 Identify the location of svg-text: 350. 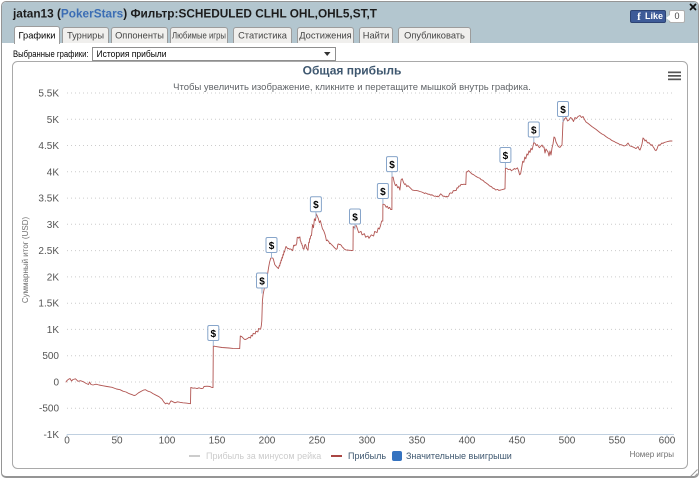
(417, 441).